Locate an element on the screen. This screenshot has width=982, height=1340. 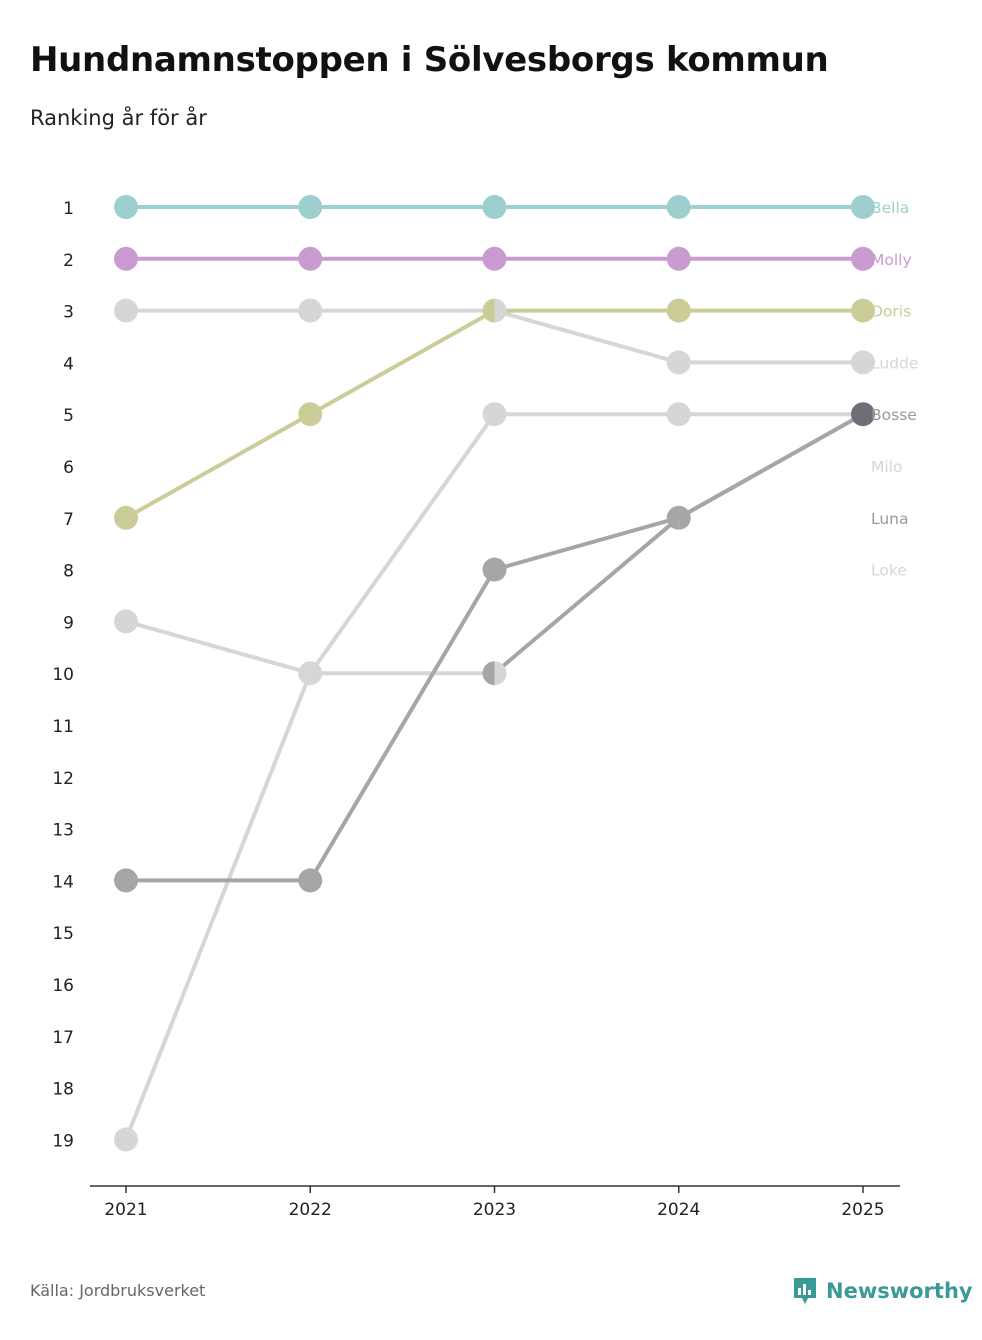
series-label-bella: Bella is located at coordinates (890, 208).